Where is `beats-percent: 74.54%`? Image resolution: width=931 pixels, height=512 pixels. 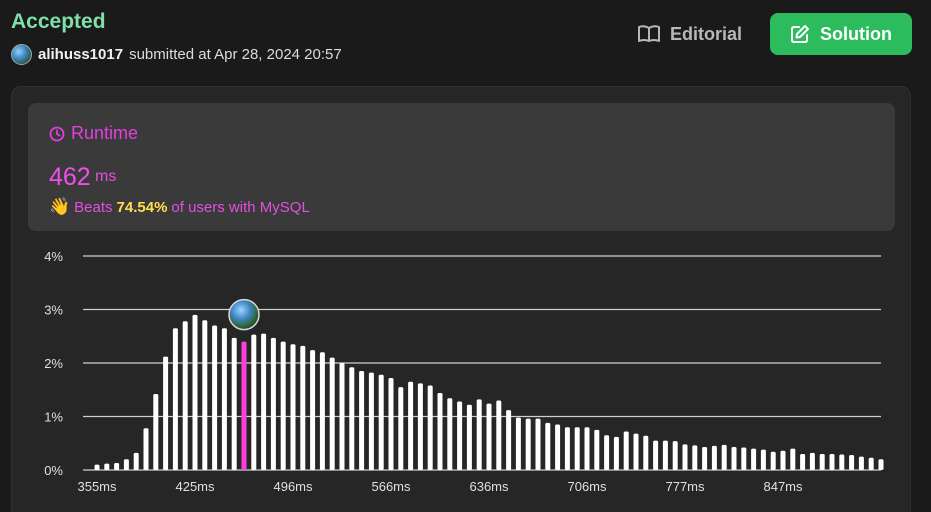 beats-percent: 74.54% is located at coordinates (142, 207).